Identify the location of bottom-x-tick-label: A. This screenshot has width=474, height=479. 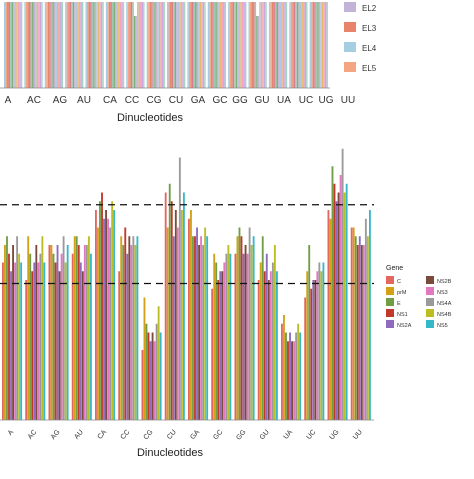
(11, 433).